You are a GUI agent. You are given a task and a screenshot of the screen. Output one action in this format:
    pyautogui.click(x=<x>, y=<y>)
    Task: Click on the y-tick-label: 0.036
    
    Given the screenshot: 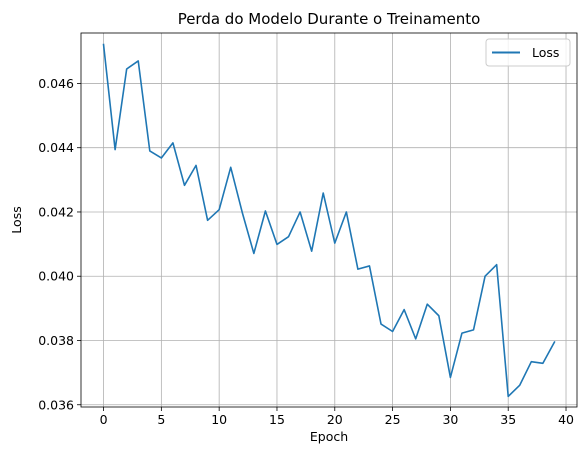 What is the action you would take?
    pyautogui.click(x=56, y=404)
    